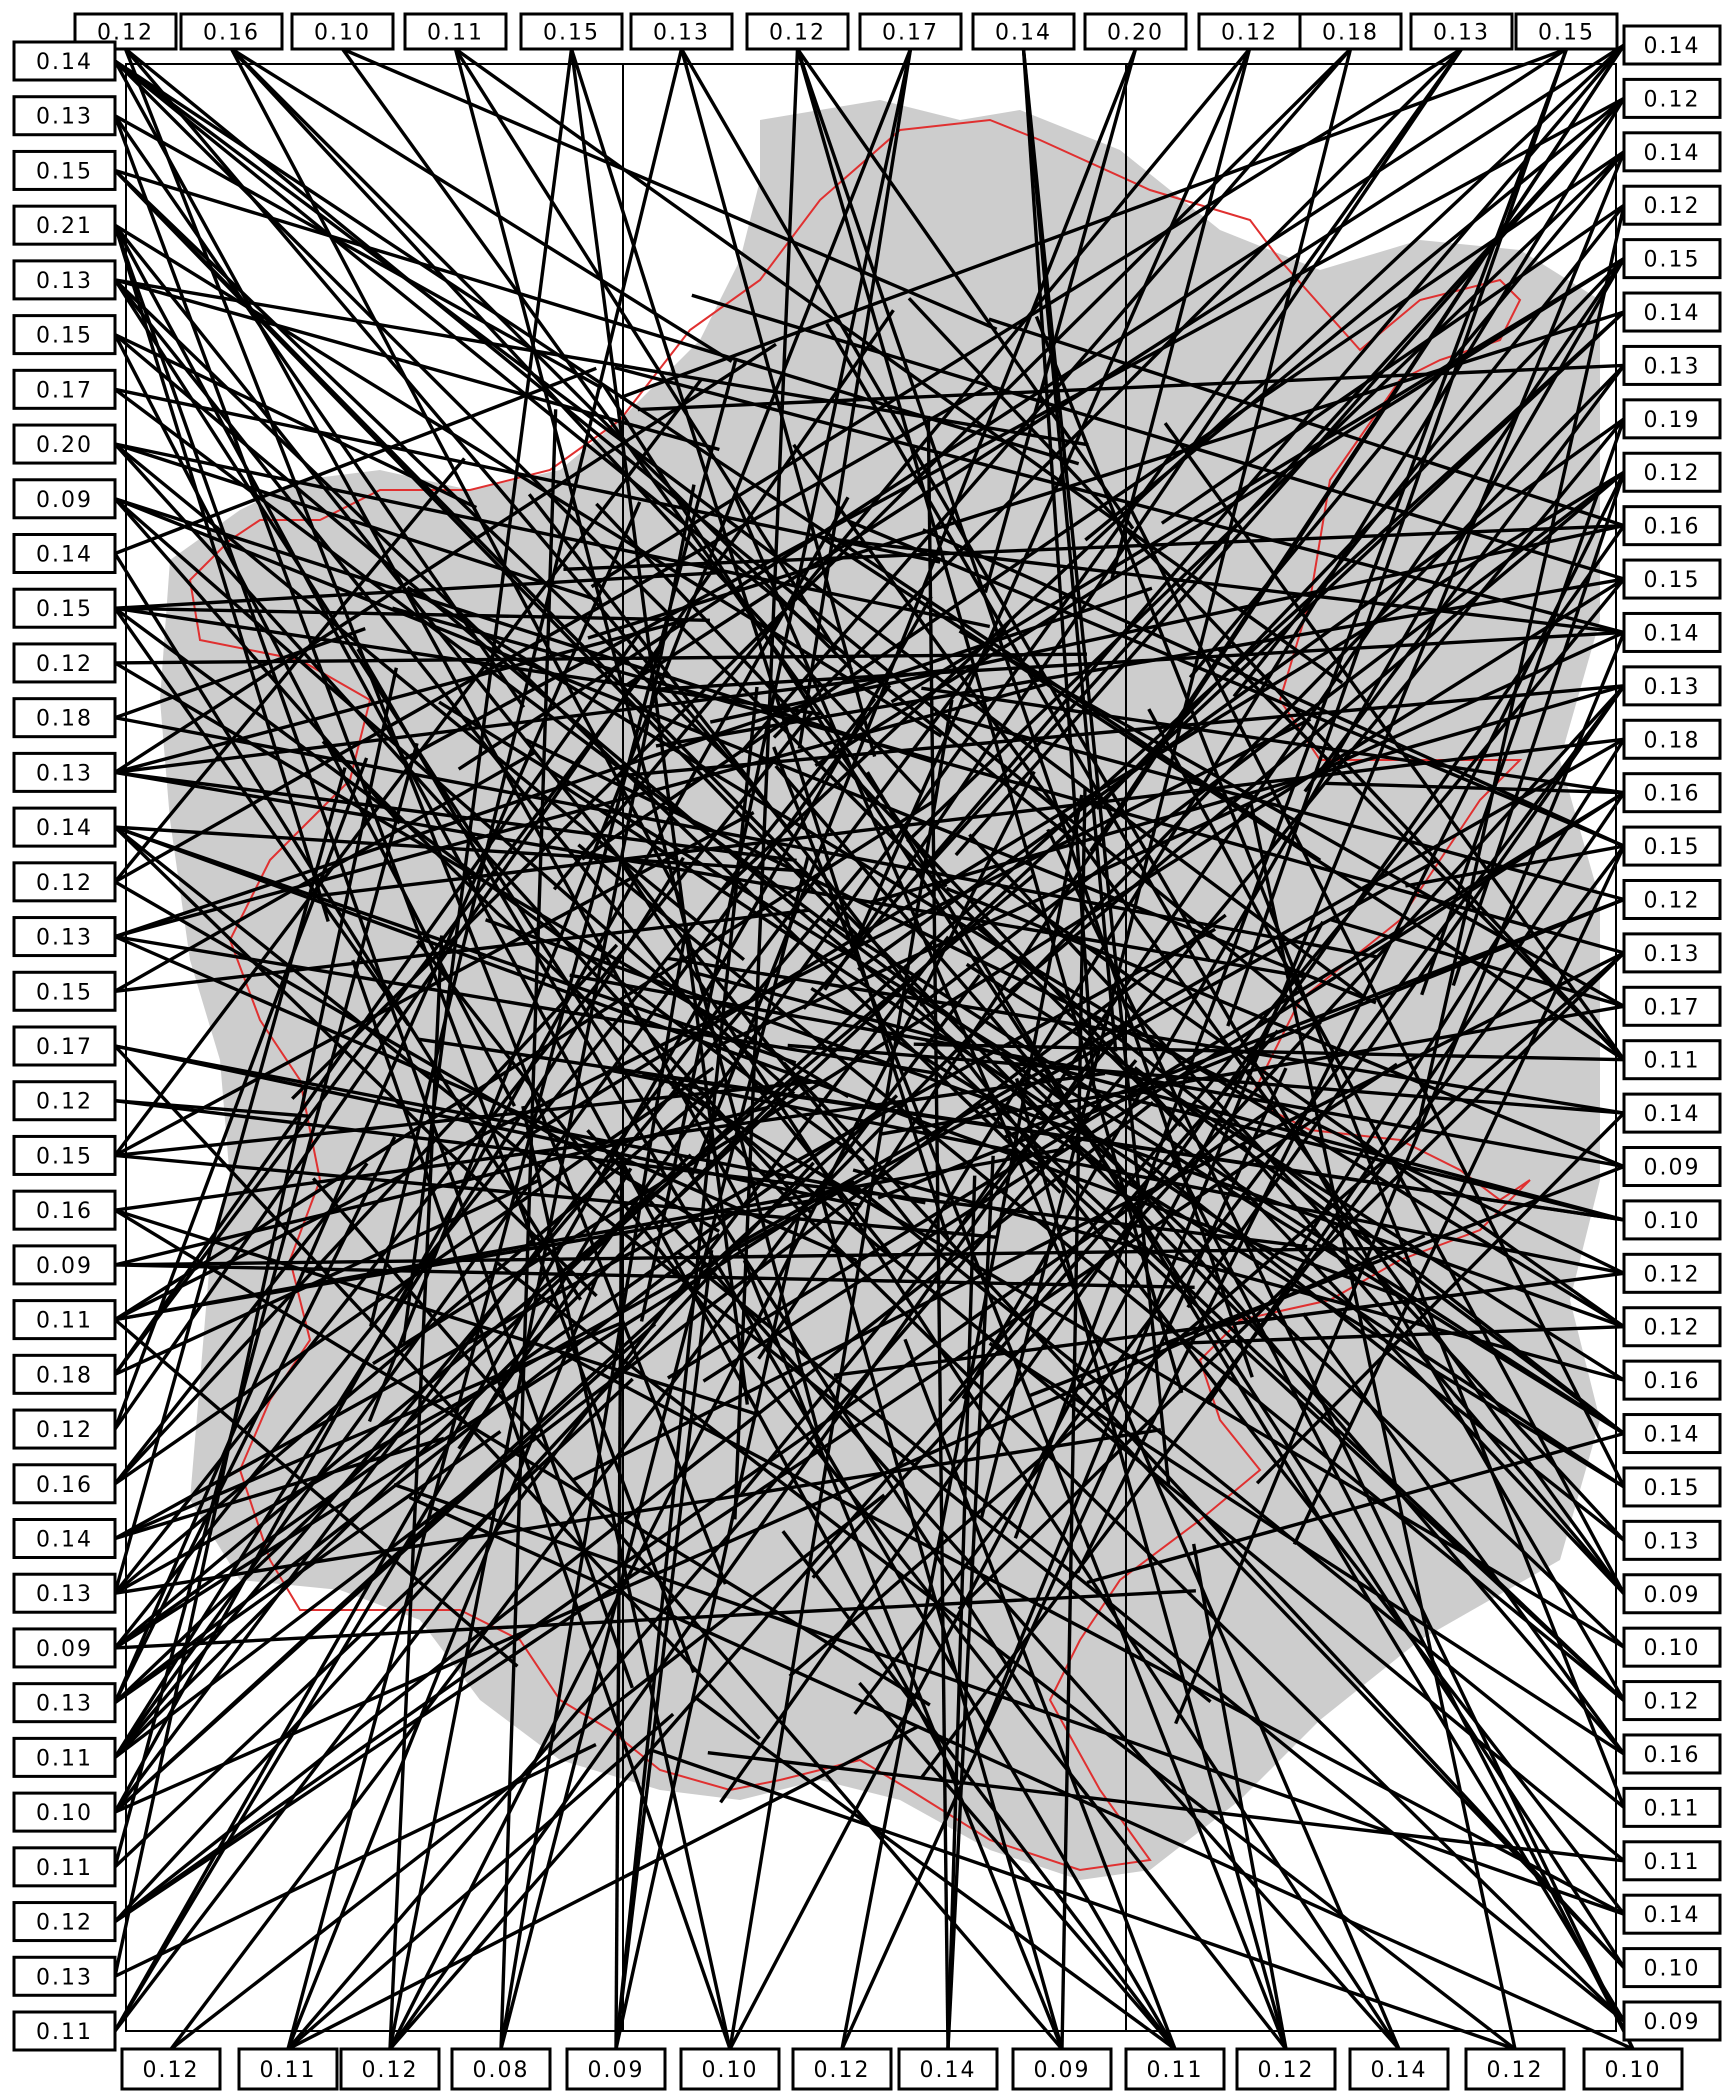 This screenshot has height=2091, width=1736. I want to click on label-right-23: 0.12, so click(1672, 1273).